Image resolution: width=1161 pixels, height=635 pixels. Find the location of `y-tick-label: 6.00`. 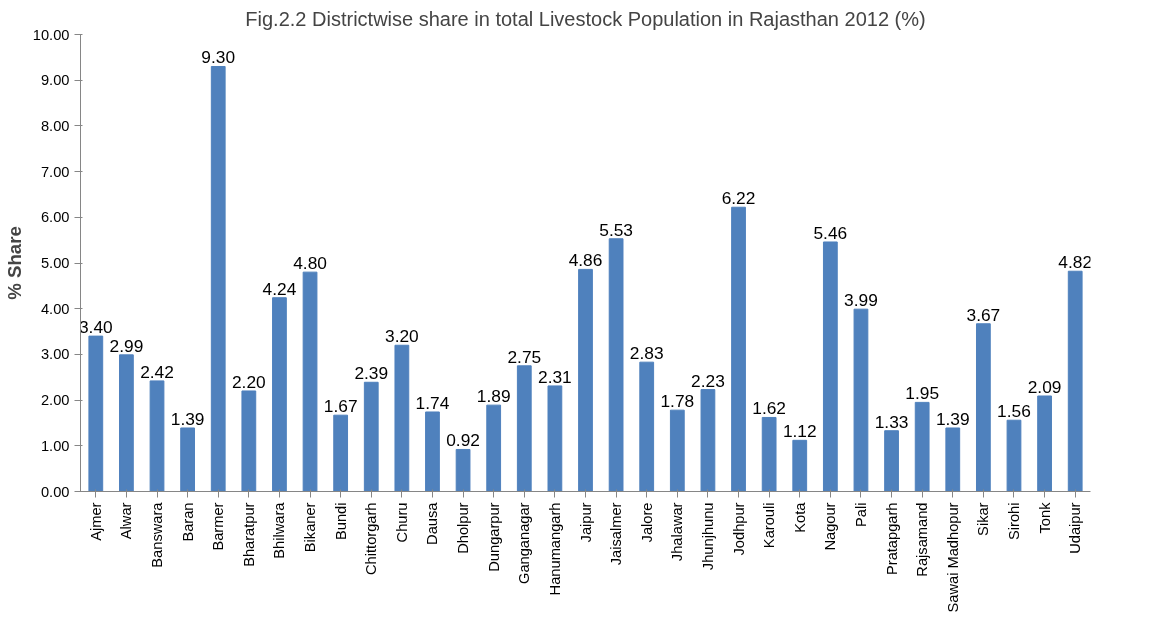

y-tick-label: 6.00 is located at coordinates (55, 217).